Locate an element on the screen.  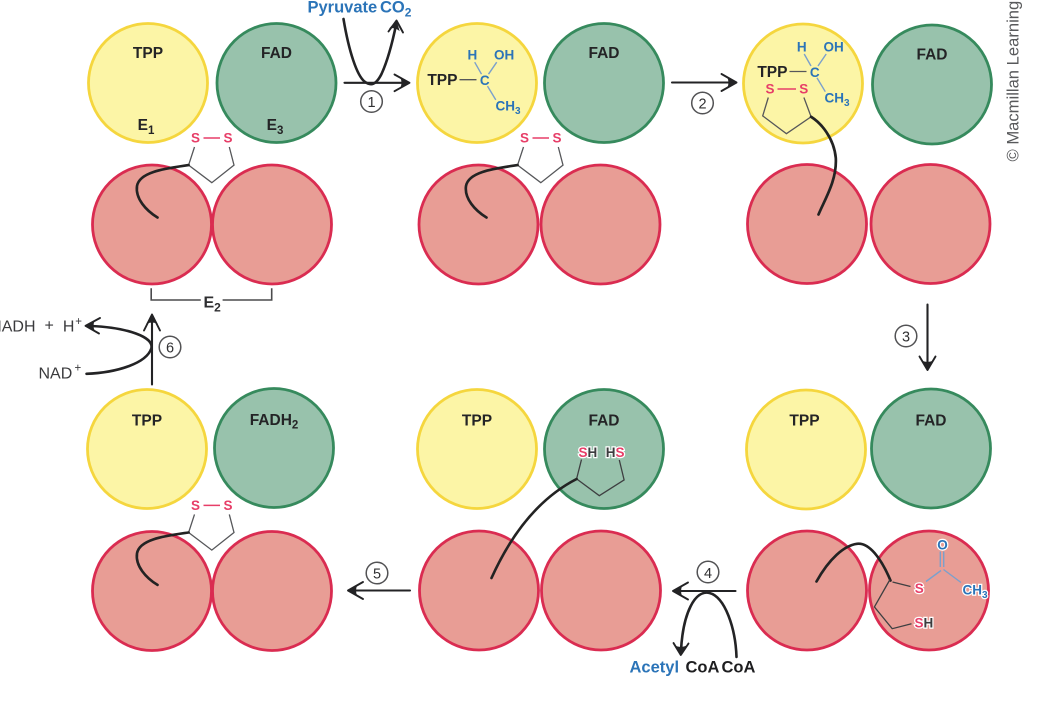
svg-text: O is located at coordinates (942, 545).